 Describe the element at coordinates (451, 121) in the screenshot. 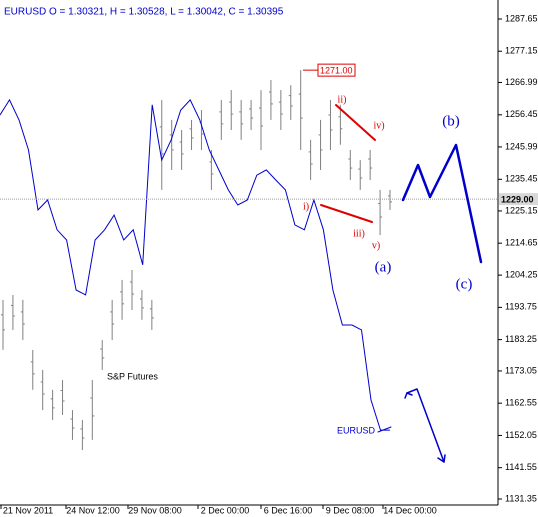

I see `wave-label: (b)` at that location.